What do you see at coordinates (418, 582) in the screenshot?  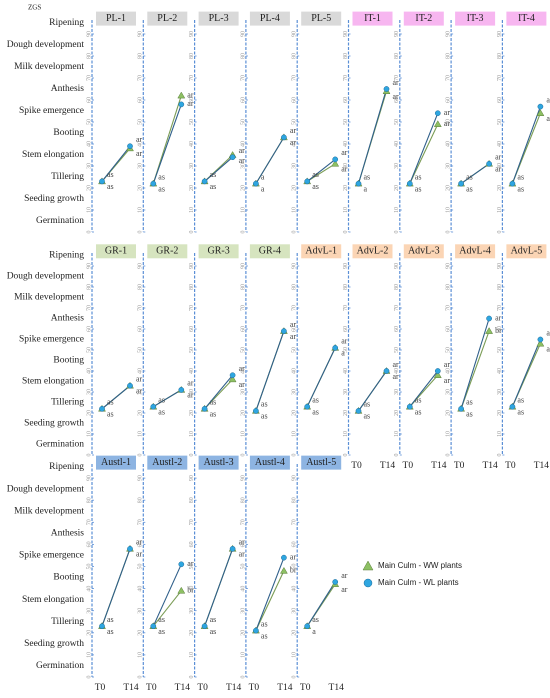 I see `legend-label: Main Culm - WL plants` at bounding box center [418, 582].